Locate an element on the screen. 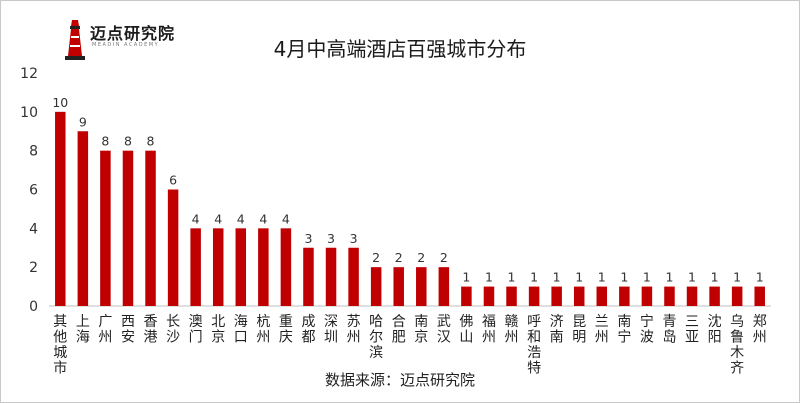  x-tick-label: 青岛 is located at coordinates (669, 330).